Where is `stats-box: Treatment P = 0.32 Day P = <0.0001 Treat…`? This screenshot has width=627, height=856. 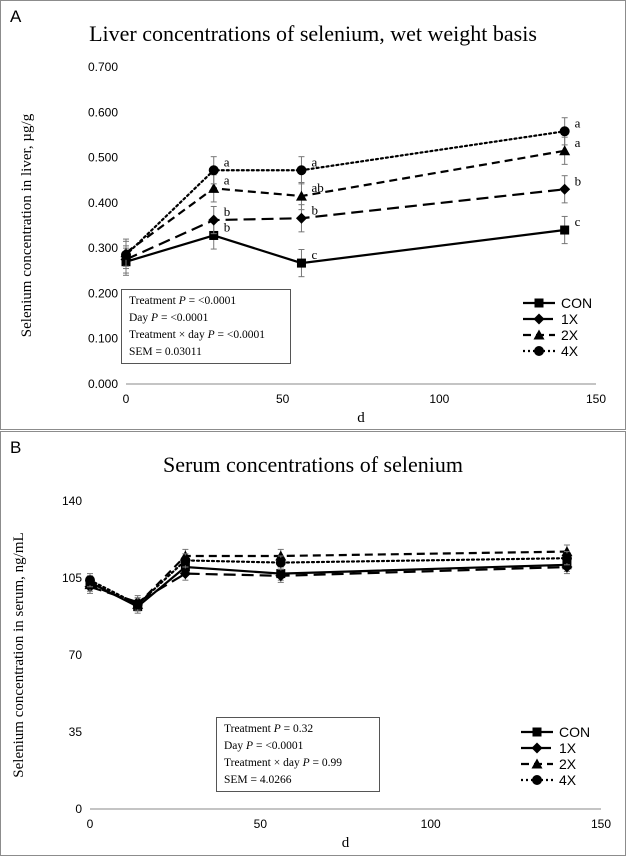 stats-box: Treatment P = 0.32 Day P = <0.0001 Treat… is located at coordinates (298, 754).